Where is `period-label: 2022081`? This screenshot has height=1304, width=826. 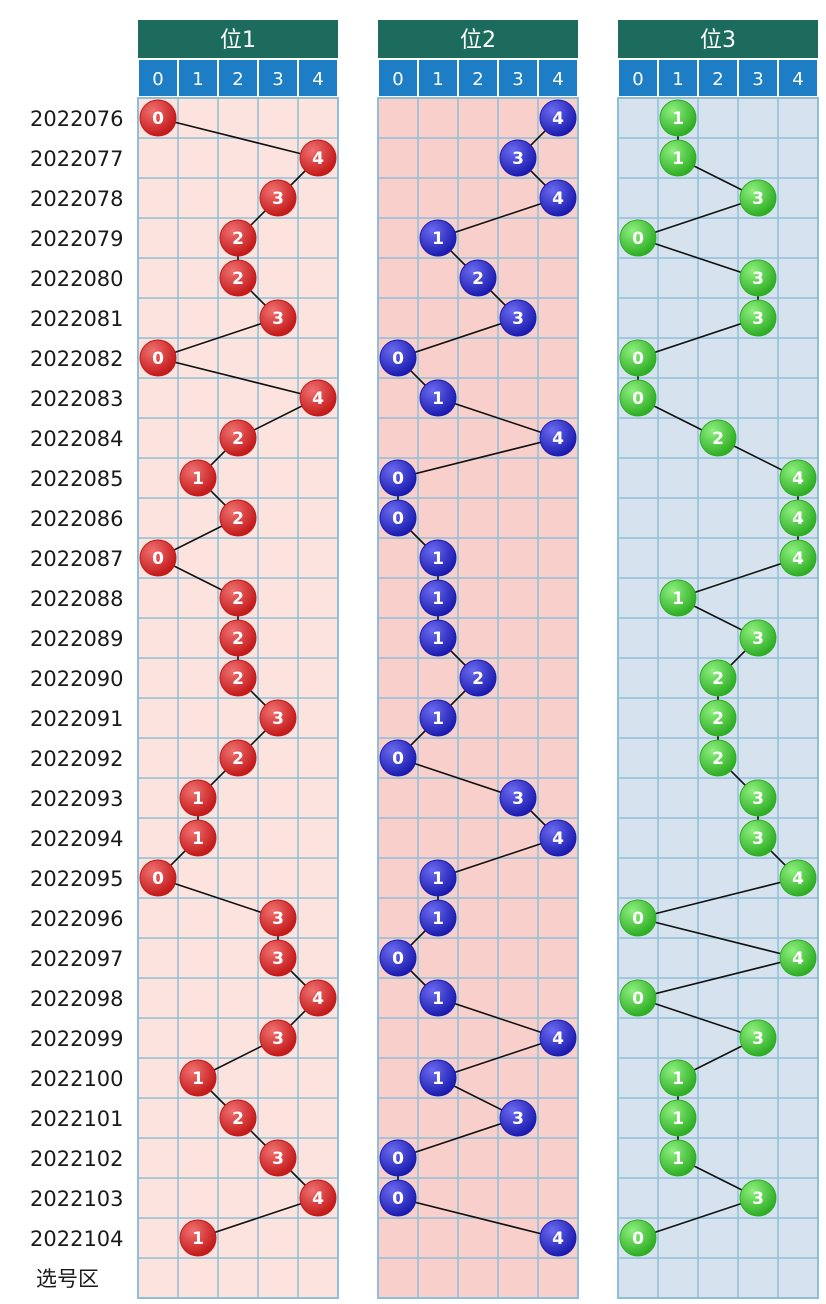 period-label: 2022081 is located at coordinates (77, 319).